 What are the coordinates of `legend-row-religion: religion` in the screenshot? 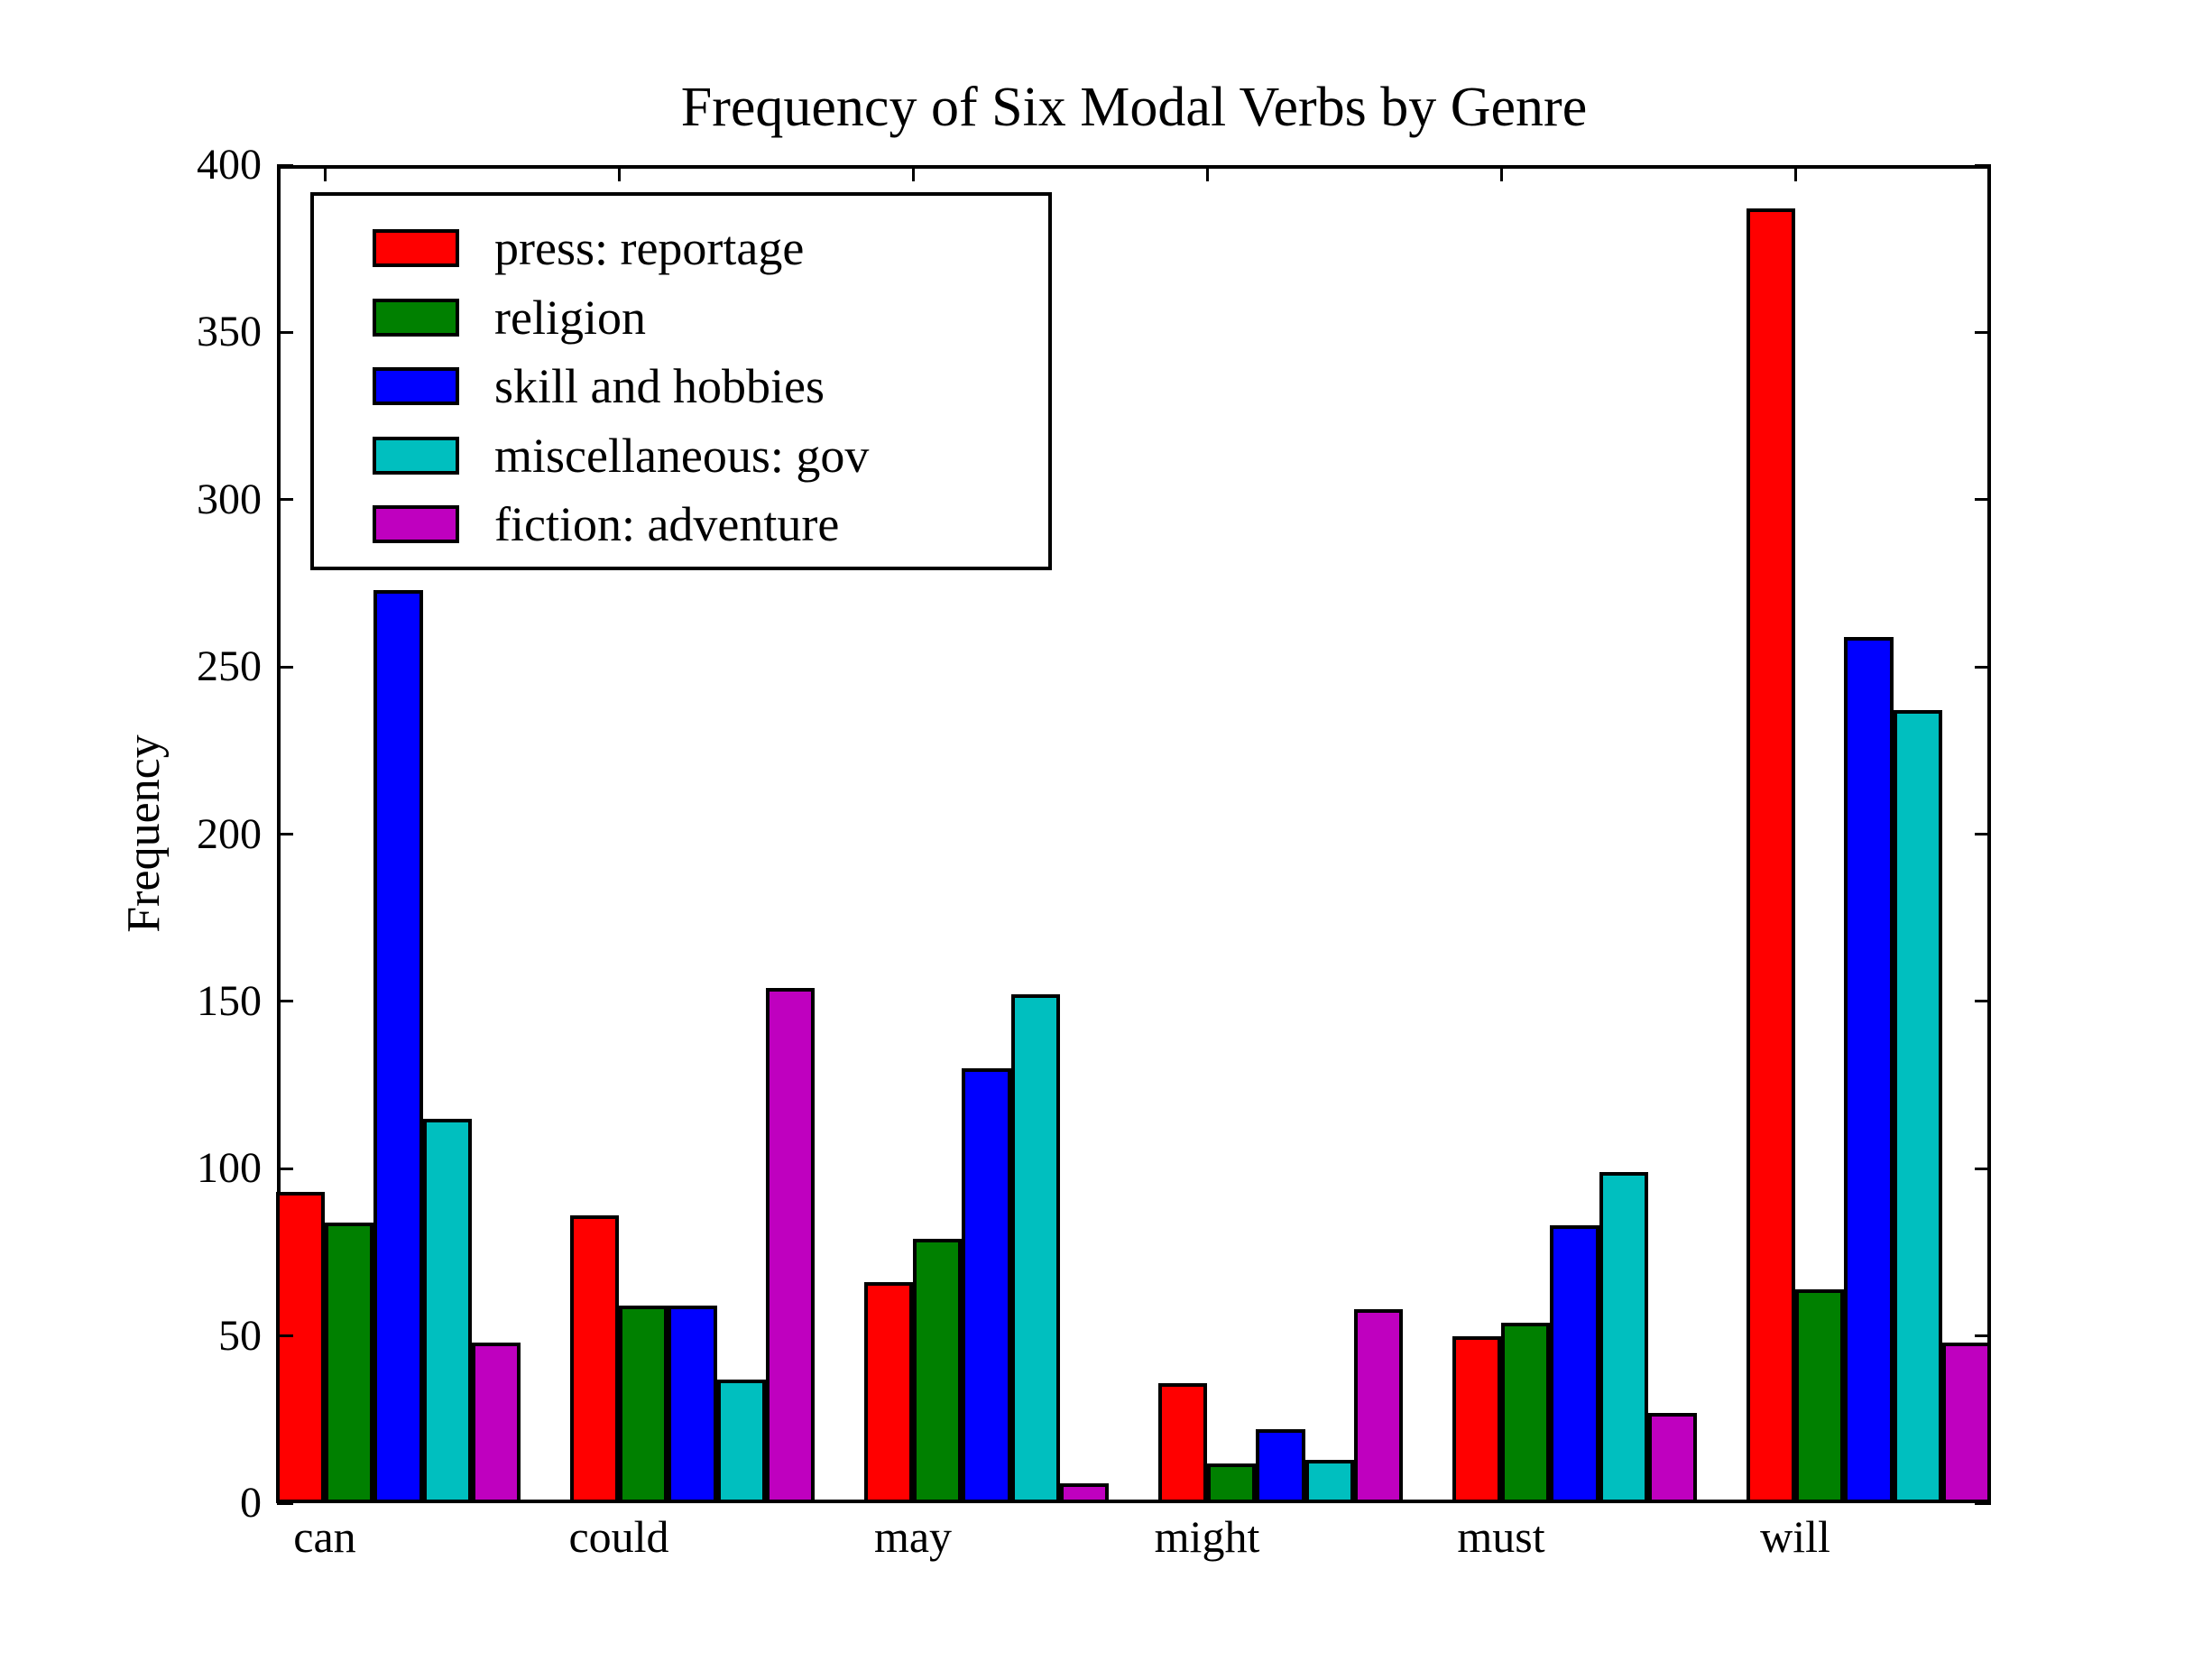 It's located at (681, 323).